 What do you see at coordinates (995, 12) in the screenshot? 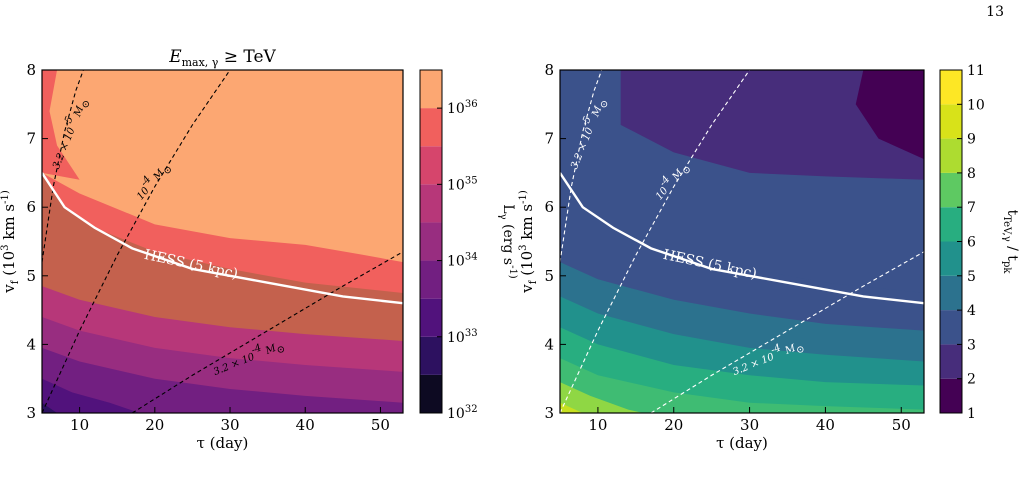
I see `page-number: 13` at bounding box center [995, 12].